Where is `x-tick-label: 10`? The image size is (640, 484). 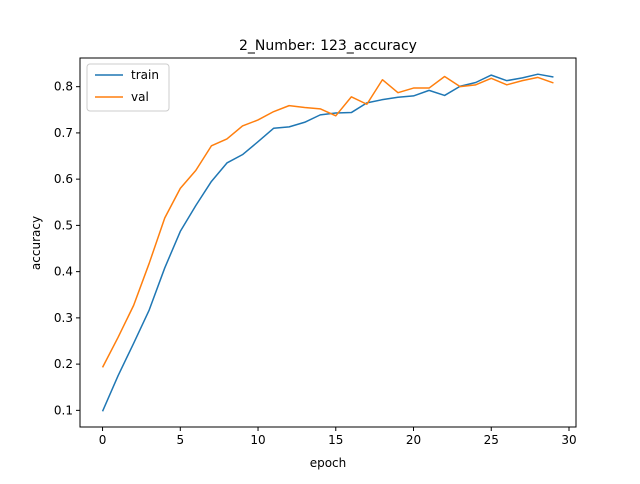
x-tick-label: 10 is located at coordinates (257, 440).